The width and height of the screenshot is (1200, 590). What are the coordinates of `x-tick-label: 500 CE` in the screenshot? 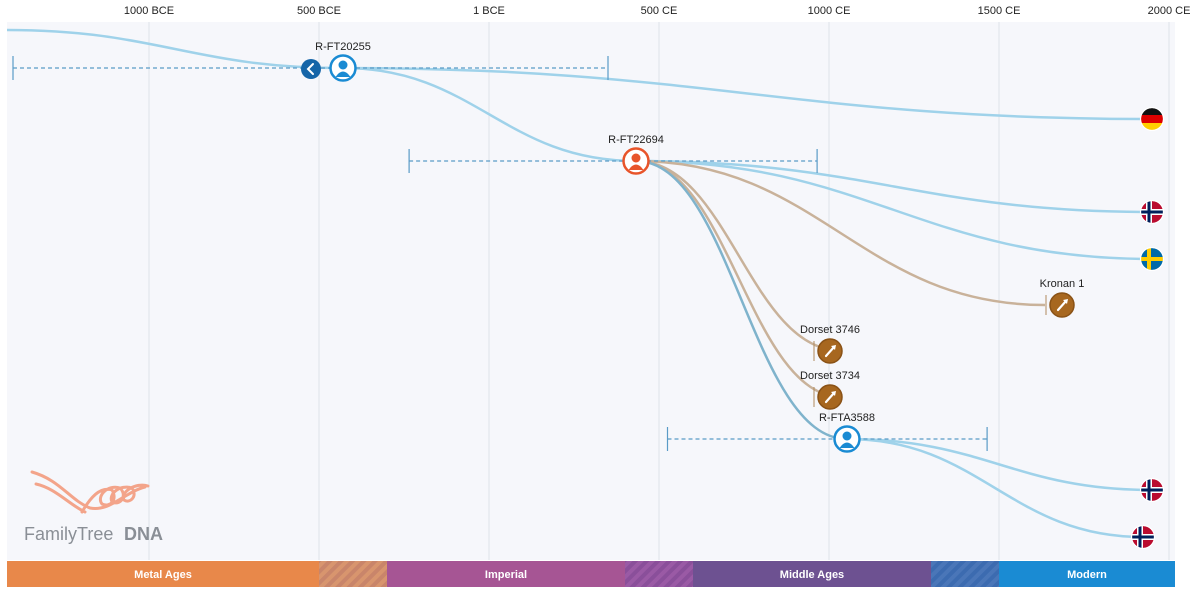 It's located at (659, 11).